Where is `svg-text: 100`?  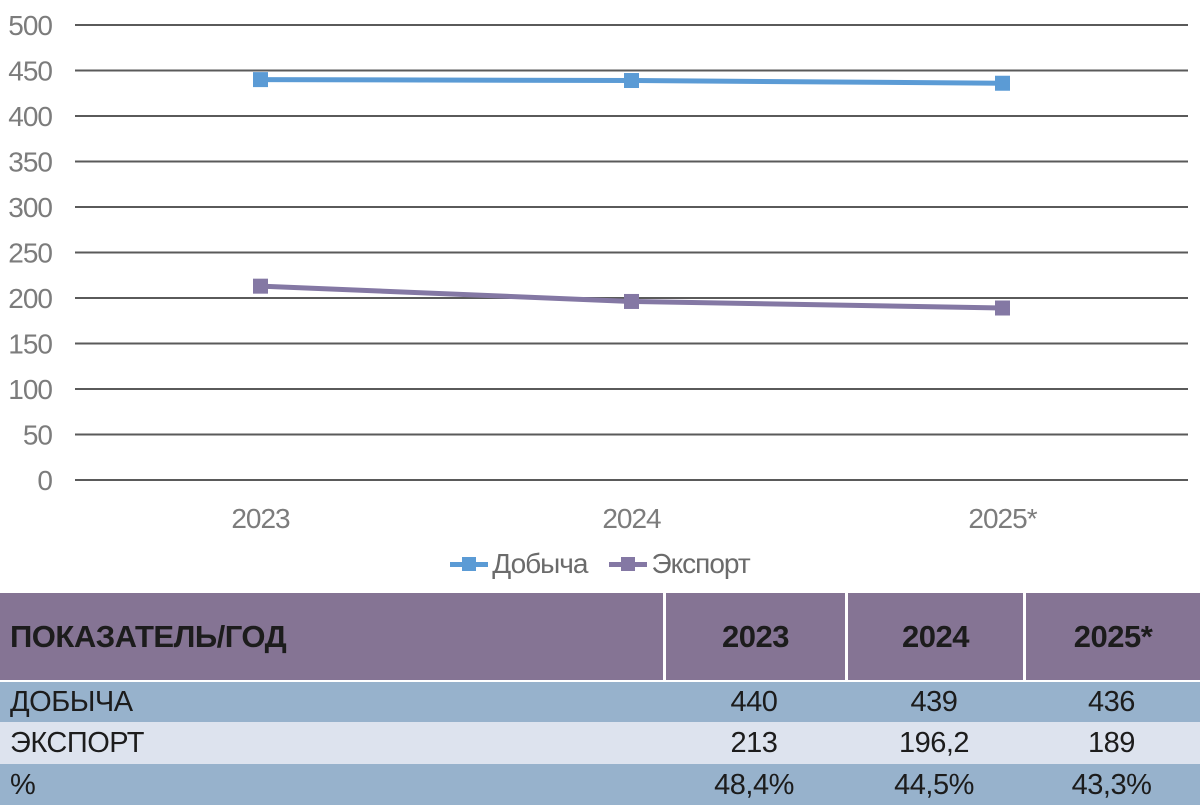
svg-text: 100 is located at coordinates (30, 389).